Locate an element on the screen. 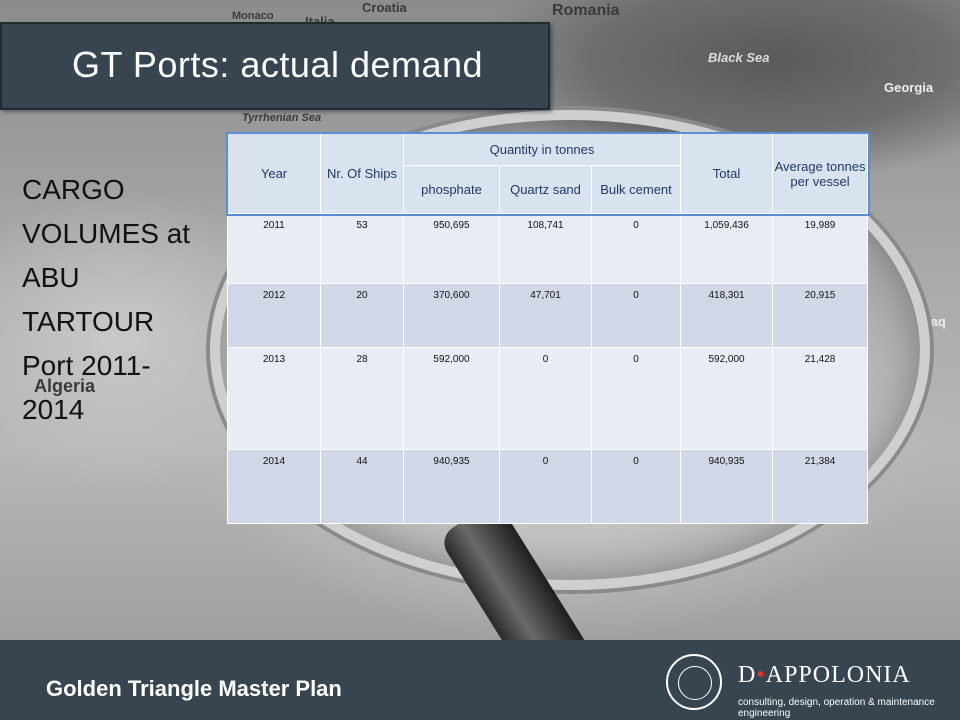  header-average: Average tonnes per vessel is located at coordinates (820, 173).